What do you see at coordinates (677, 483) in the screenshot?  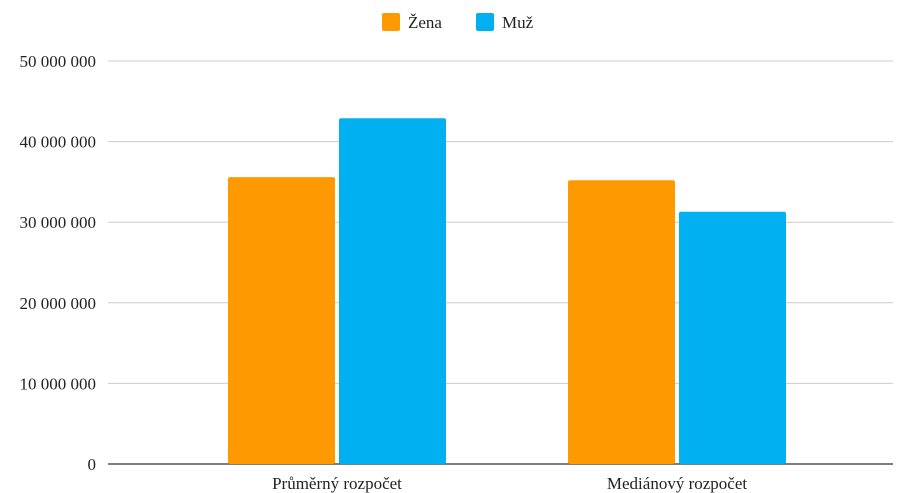 I see `x-tick-label: Mediánový rozpočet` at bounding box center [677, 483].